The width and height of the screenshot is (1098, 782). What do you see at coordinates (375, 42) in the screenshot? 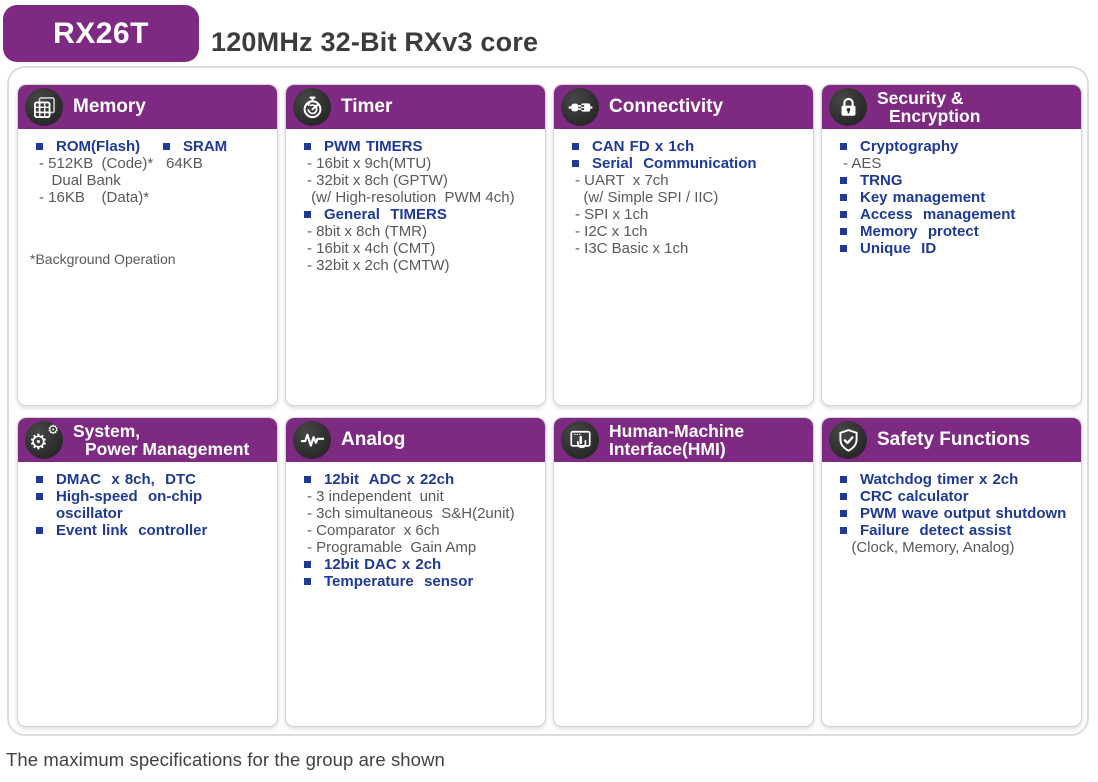
I see `page-title: 120MHz 32-Bit RXv3 core` at bounding box center [375, 42].